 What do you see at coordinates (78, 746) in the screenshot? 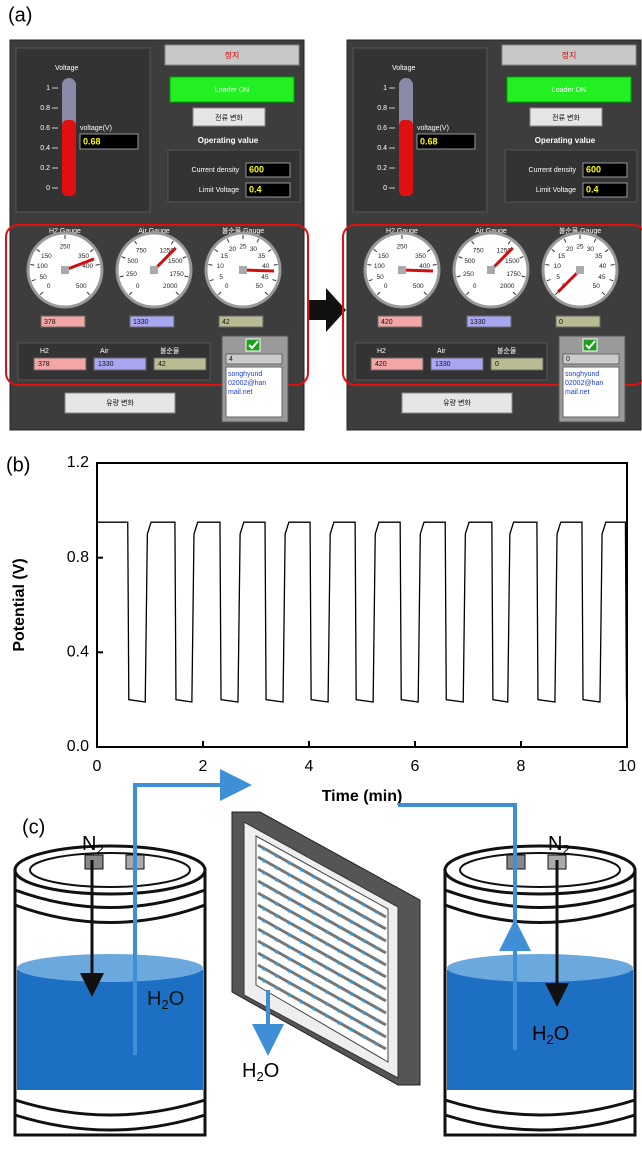
I see `y-tick-label: 0.0` at bounding box center [78, 746].